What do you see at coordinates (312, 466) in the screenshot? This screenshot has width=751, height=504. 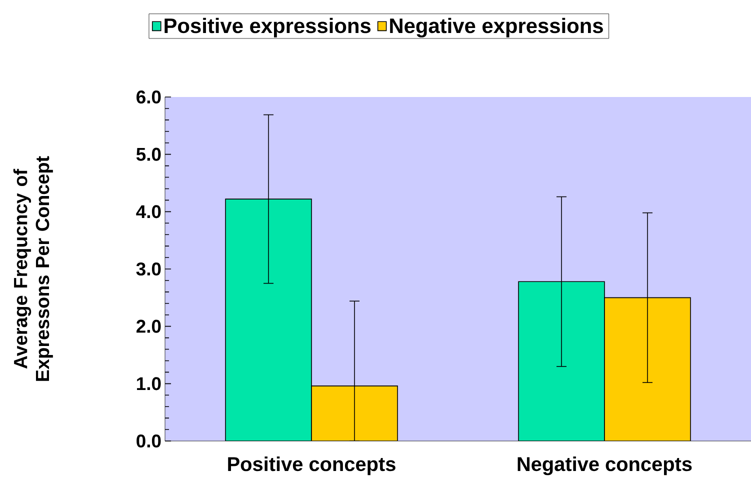 I see `x-tick-label: Positive concepts` at bounding box center [312, 466].